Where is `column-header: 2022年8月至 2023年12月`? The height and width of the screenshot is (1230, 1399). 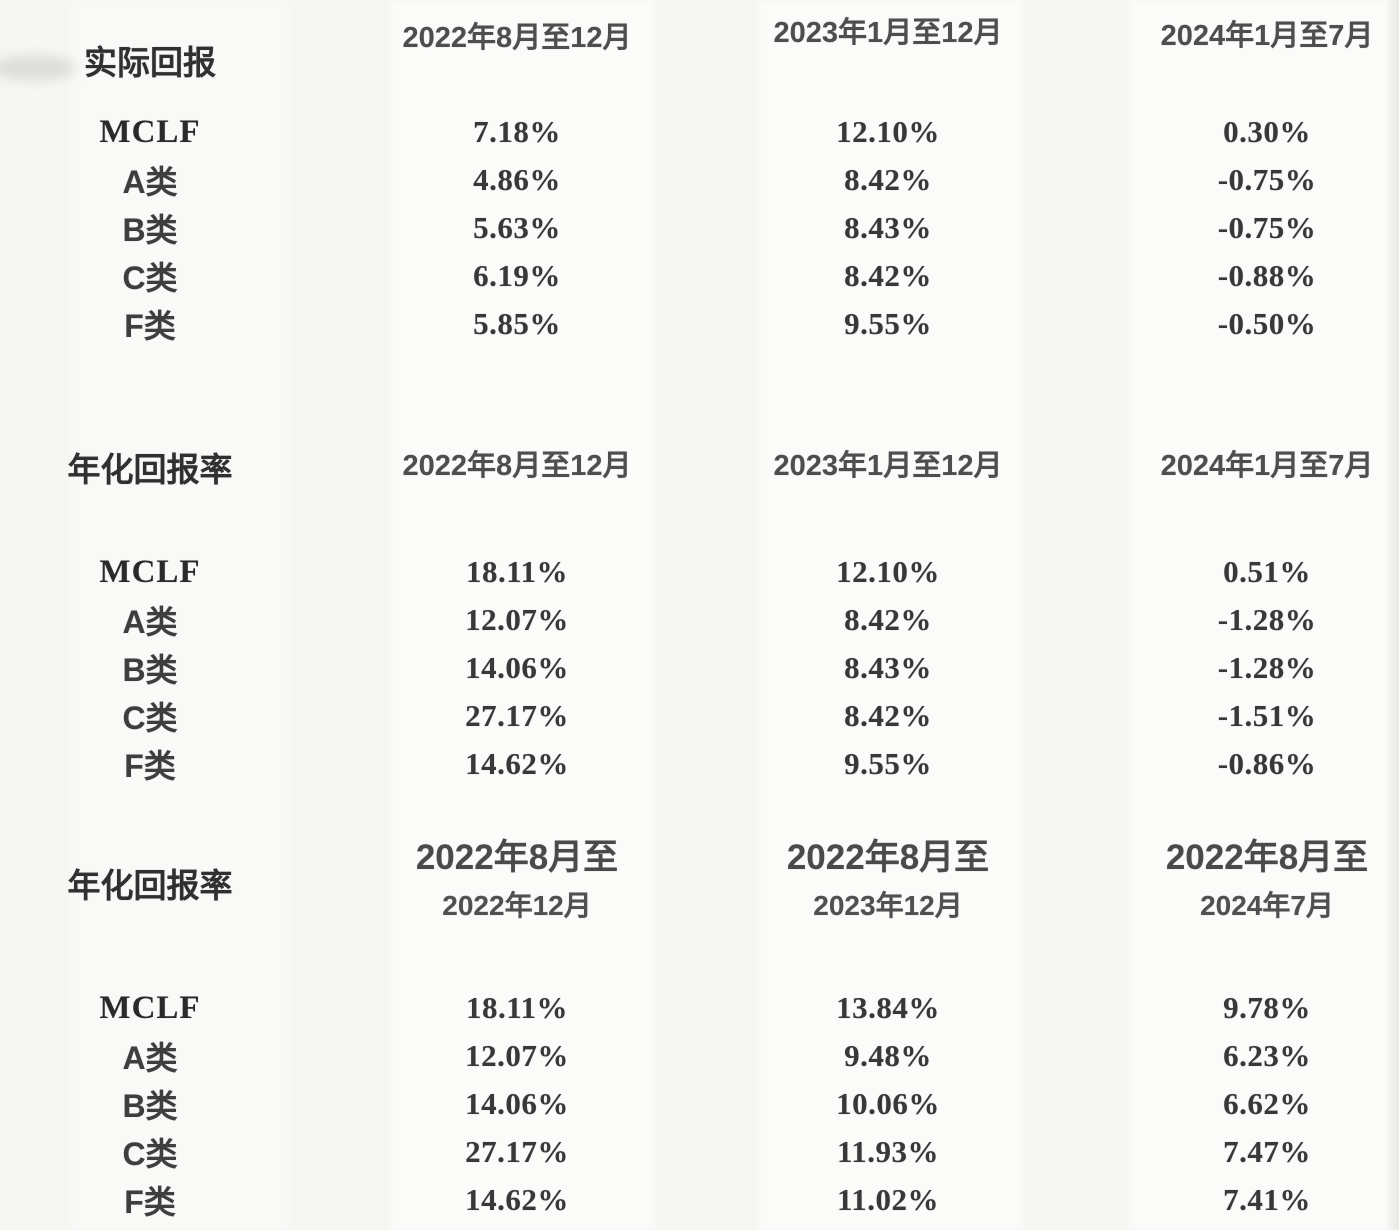
column-header: 2022年8月至 2023年12月 is located at coordinates (888, 881).